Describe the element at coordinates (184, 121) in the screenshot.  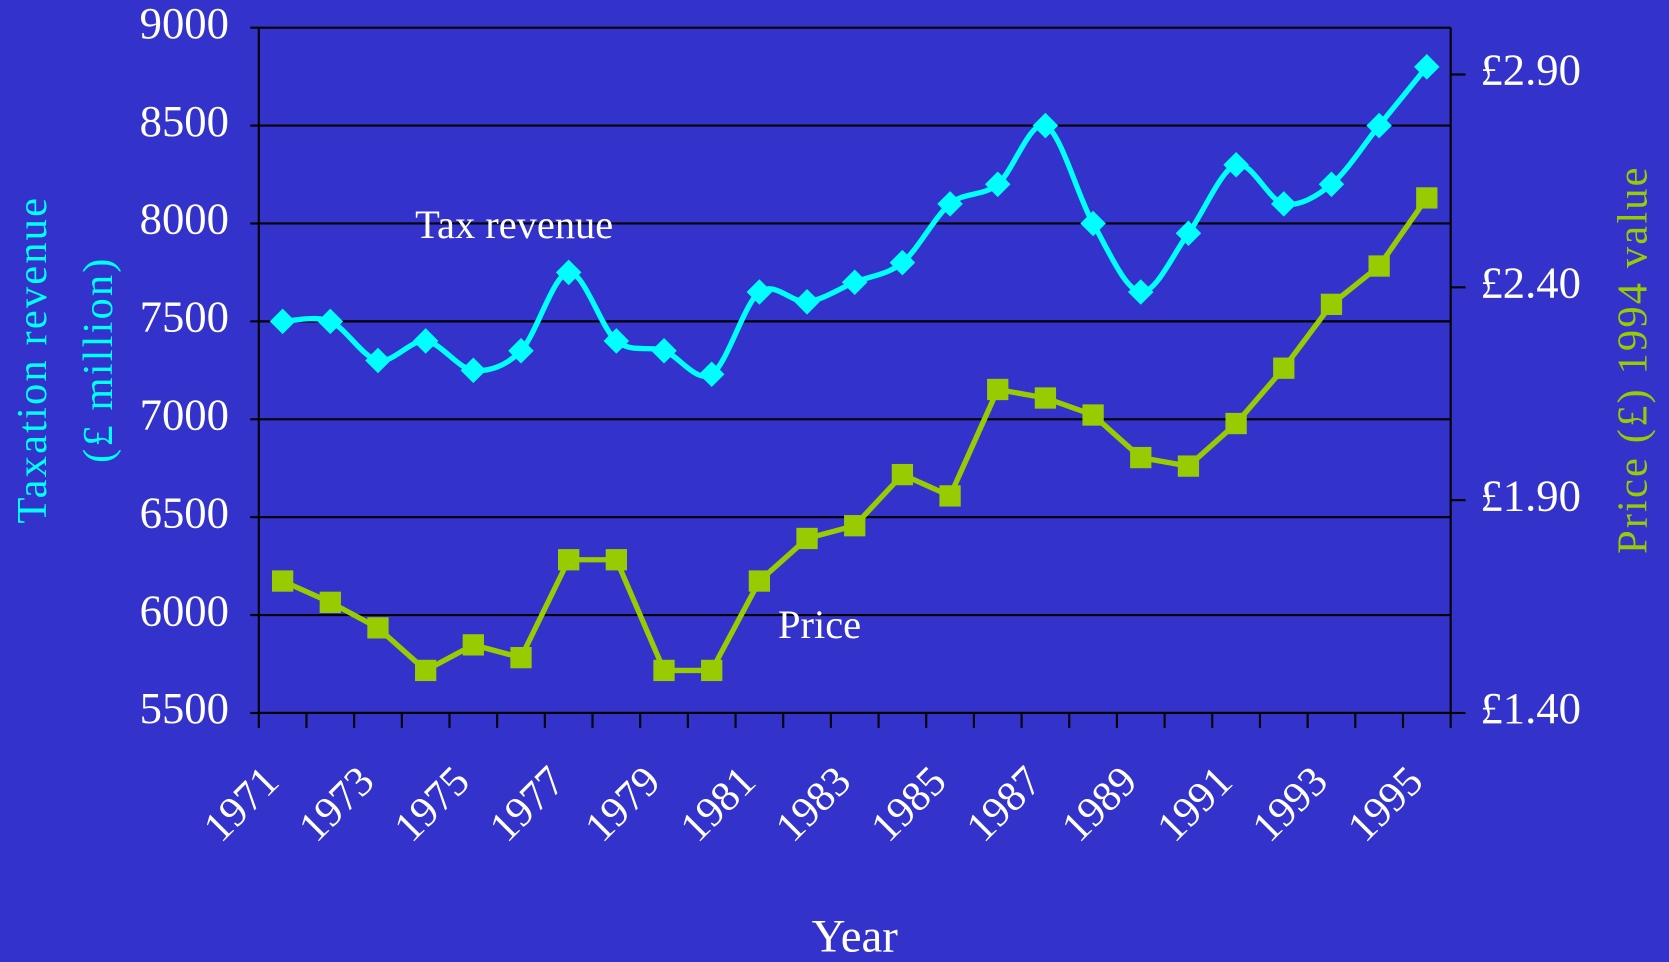
I see `y-tick-label: 8500` at that location.